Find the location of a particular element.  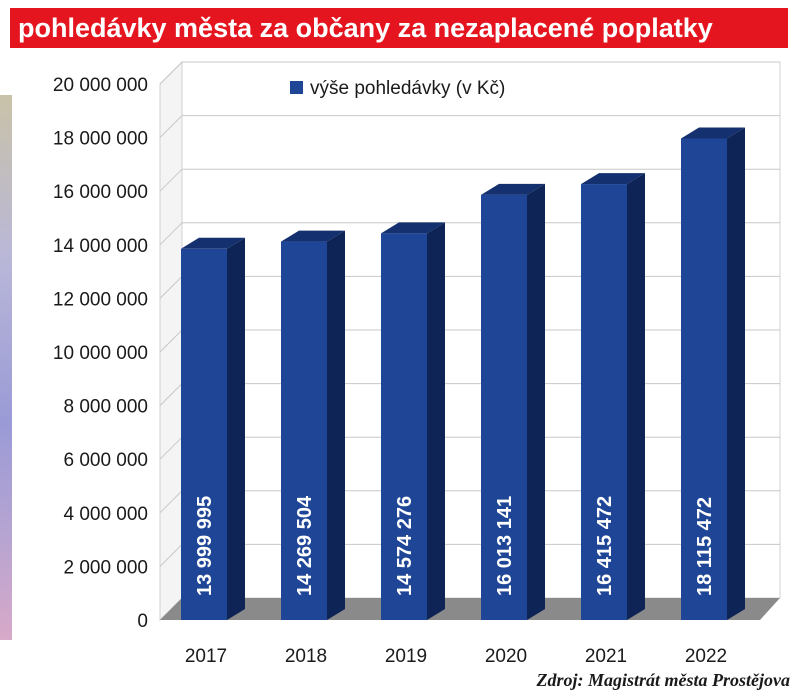

y-tick-label: 6 000 000 is located at coordinates (105, 460).